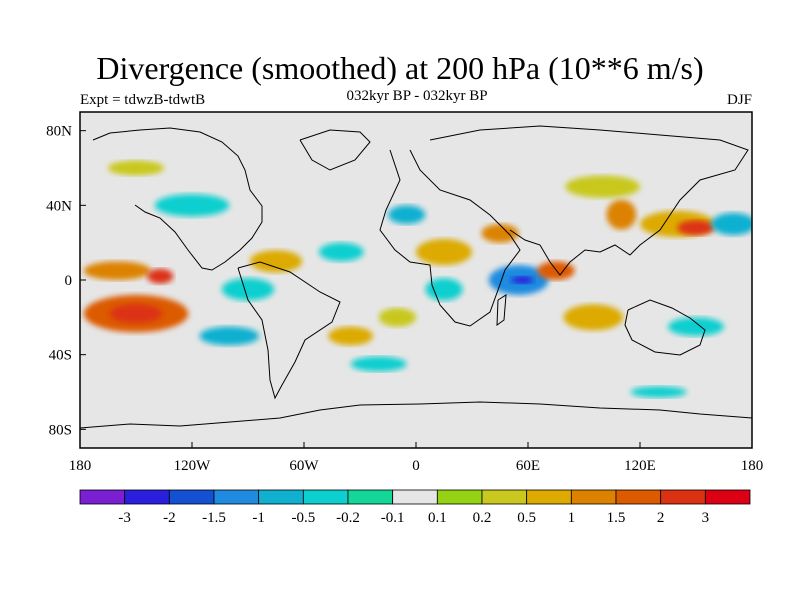  I want to click on colorbar: -3 -2 -1.5 -1 -0.5 -0.2 -0.1 0.1 0.2 0.5 1 1.5 2 3, so click(415, 507).